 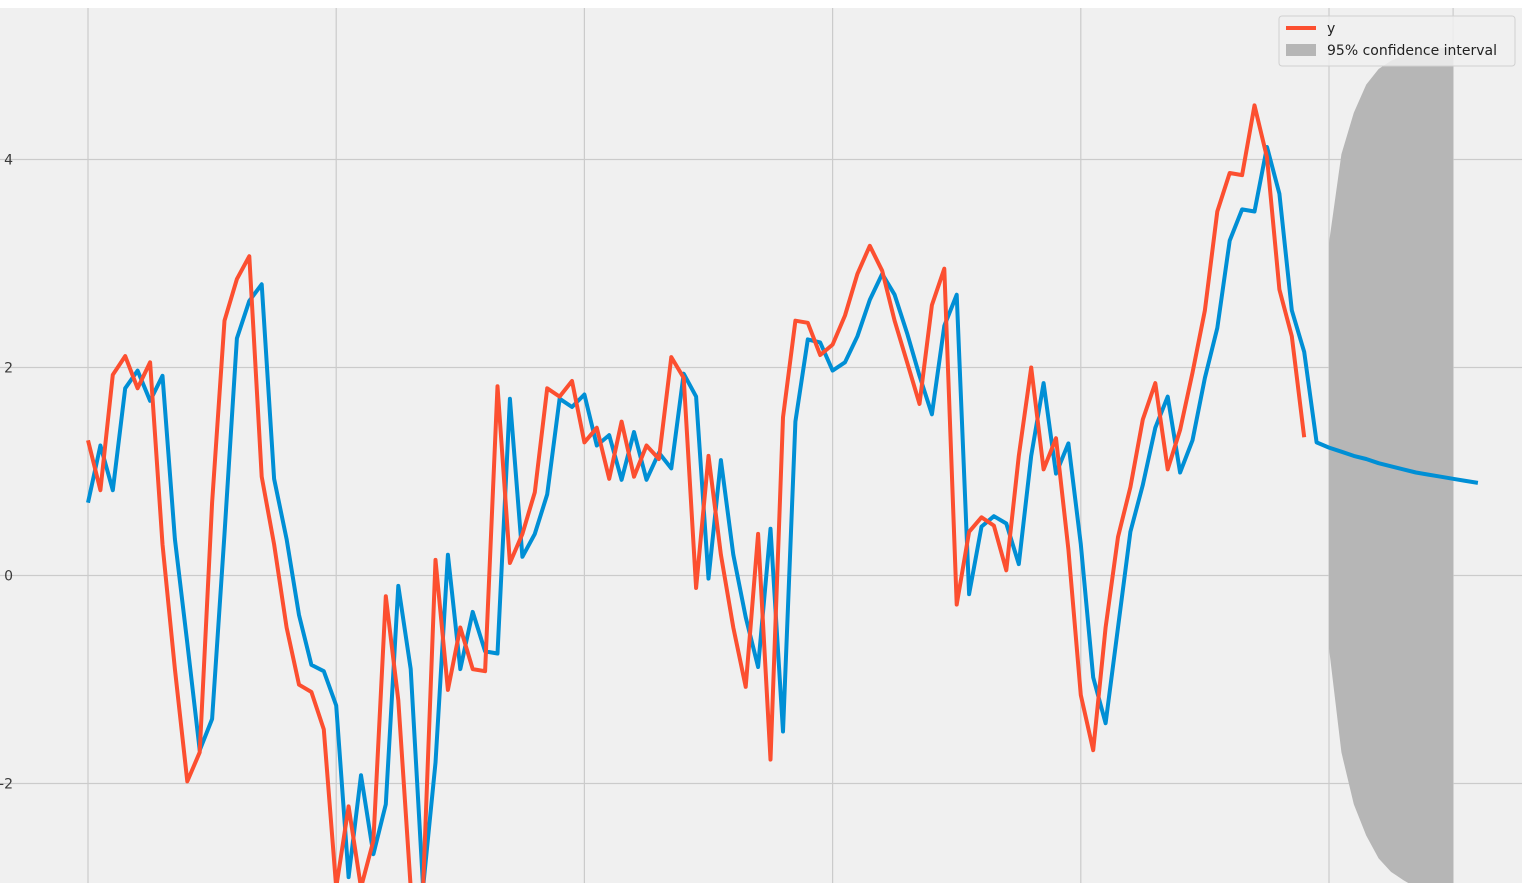 What do you see at coordinates (8, 577) in the screenshot?
I see `y-tick-label: 0` at bounding box center [8, 577].